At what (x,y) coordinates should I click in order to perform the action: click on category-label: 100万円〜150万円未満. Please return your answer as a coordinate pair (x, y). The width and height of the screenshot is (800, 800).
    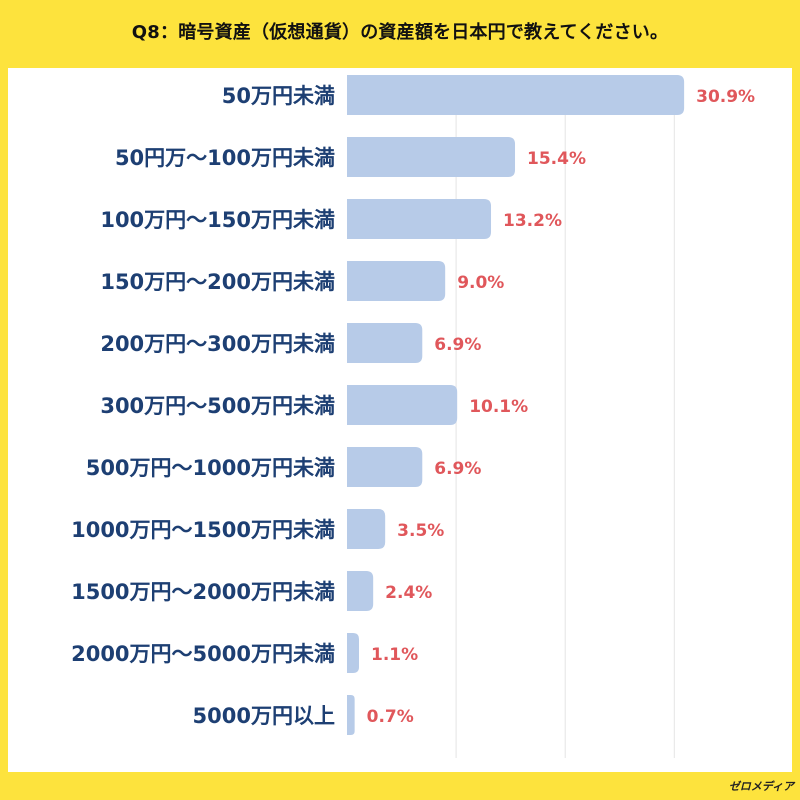
    Looking at the image, I should click on (217, 220).